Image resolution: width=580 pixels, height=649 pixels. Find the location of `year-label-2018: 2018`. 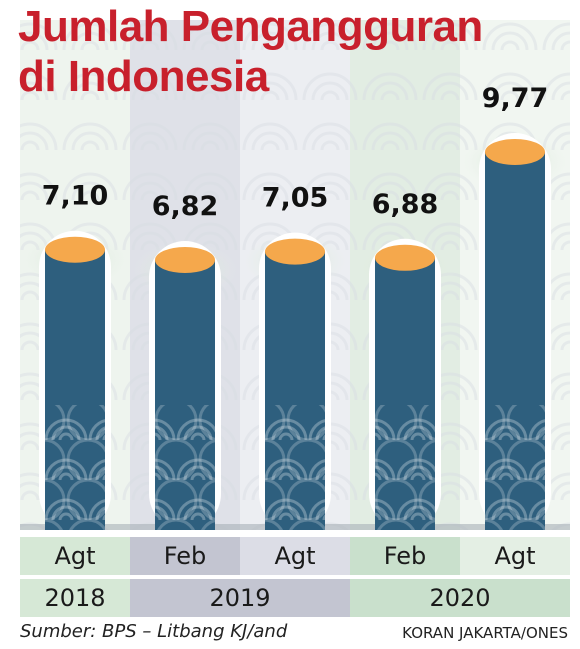

year-label-2018: 2018 is located at coordinates (75, 598).